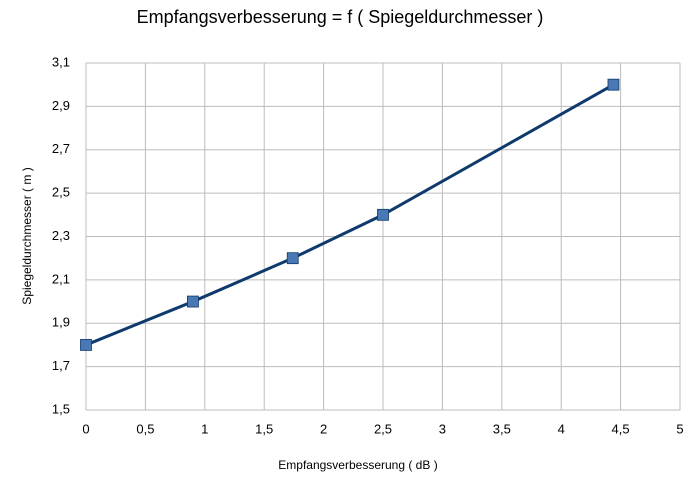 The image size is (691, 478). What do you see at coordinates (61, 192) in the screenshot?
I see `y-tick-label: 2,5` at bounding box center [61, 192].